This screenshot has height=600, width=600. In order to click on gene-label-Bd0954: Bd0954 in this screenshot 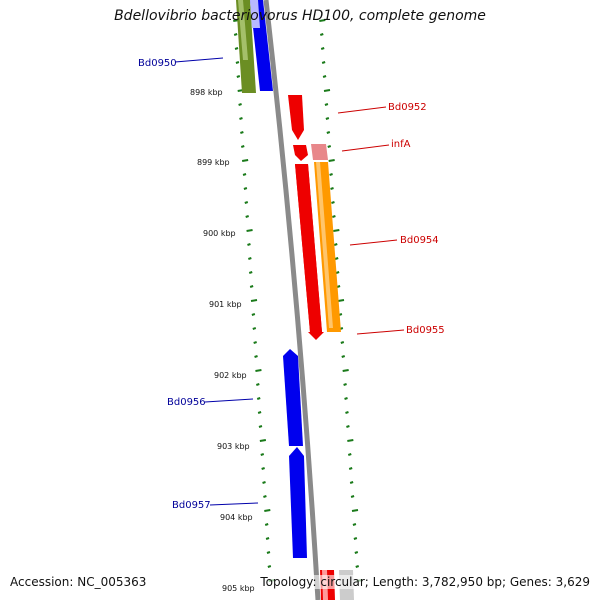, I will do `click(419, 240)`.